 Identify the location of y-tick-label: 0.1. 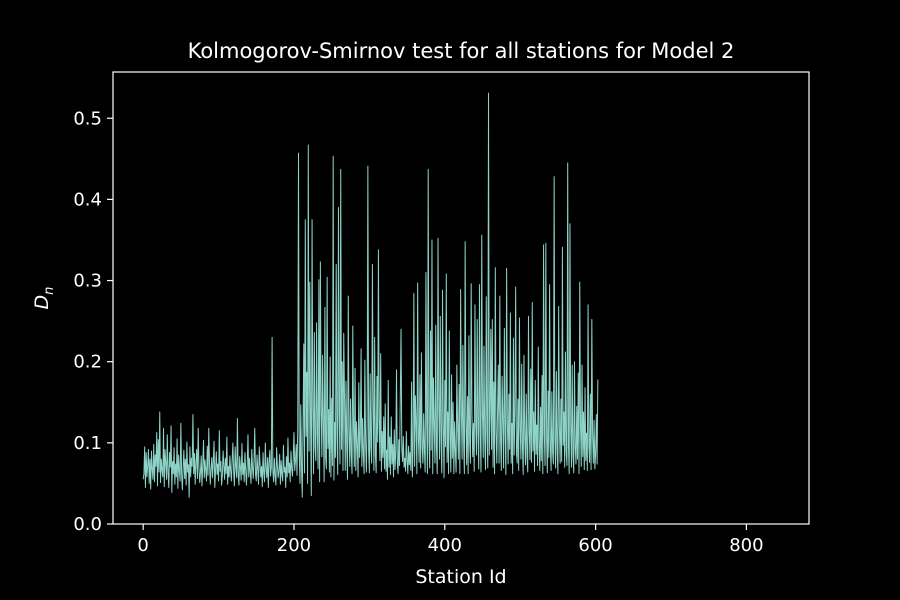
(87, 443).